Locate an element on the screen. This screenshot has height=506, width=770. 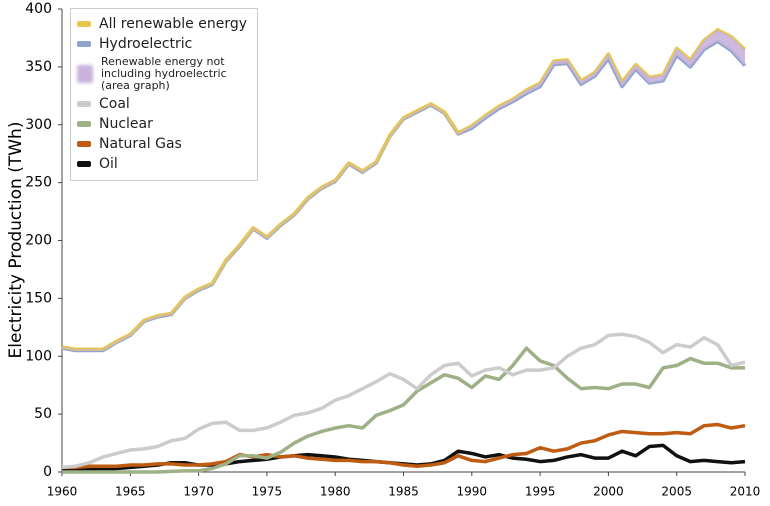
y-tick-label: 300 is located at coordinates (38, 125).